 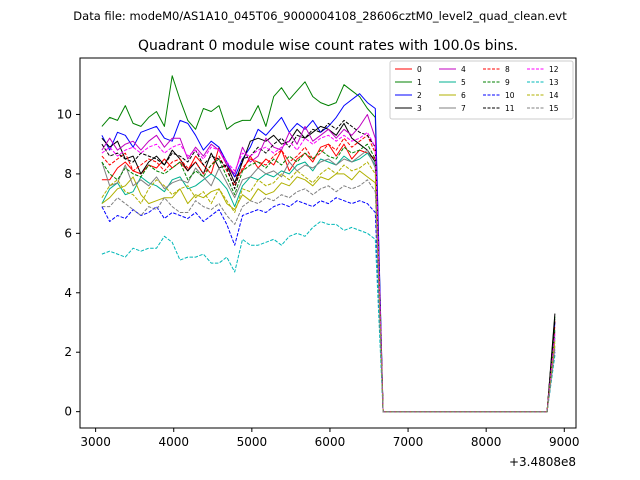 I want to click on legend-box, so click(x=481, y=90).